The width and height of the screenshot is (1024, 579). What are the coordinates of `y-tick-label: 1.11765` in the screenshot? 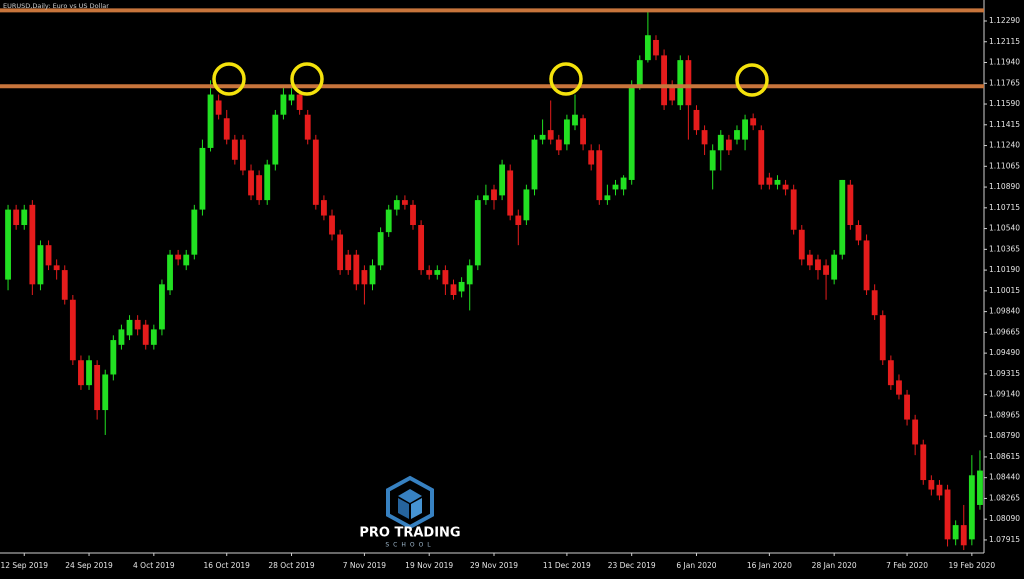 It's located at (1004, 82).